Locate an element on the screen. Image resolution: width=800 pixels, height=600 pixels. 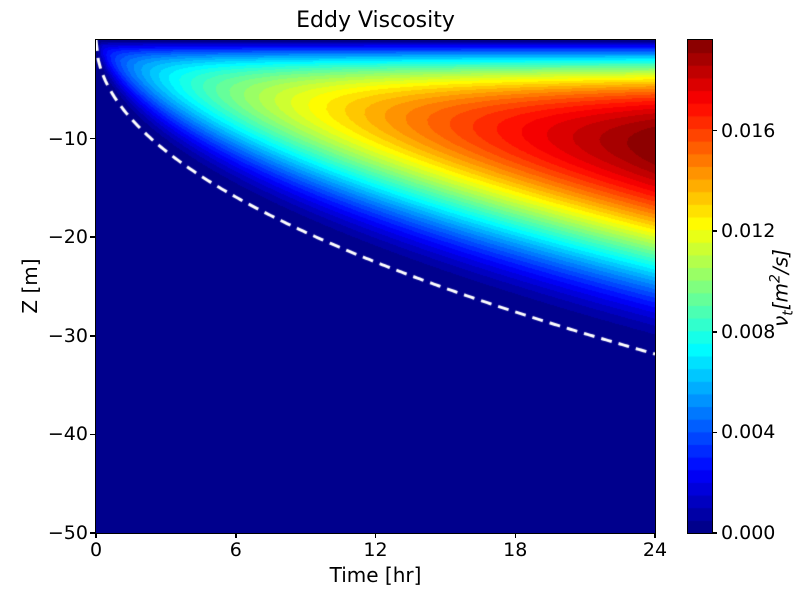
x-axis-label: Time [hr] is located at coordinates (375, 575).